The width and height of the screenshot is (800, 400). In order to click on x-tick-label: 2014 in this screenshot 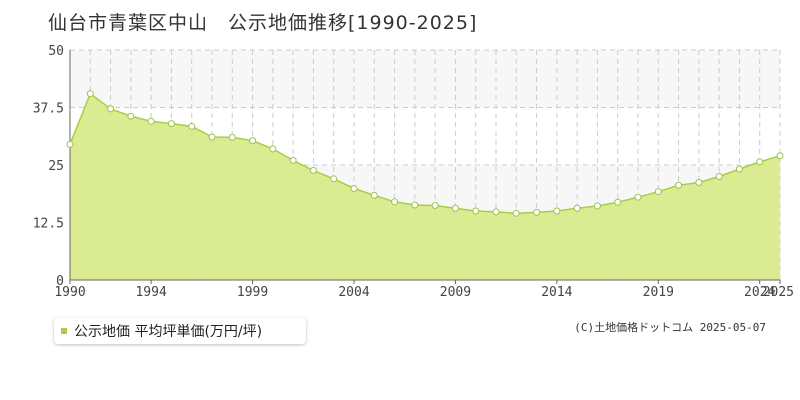, I will do `click(556, 292)`.